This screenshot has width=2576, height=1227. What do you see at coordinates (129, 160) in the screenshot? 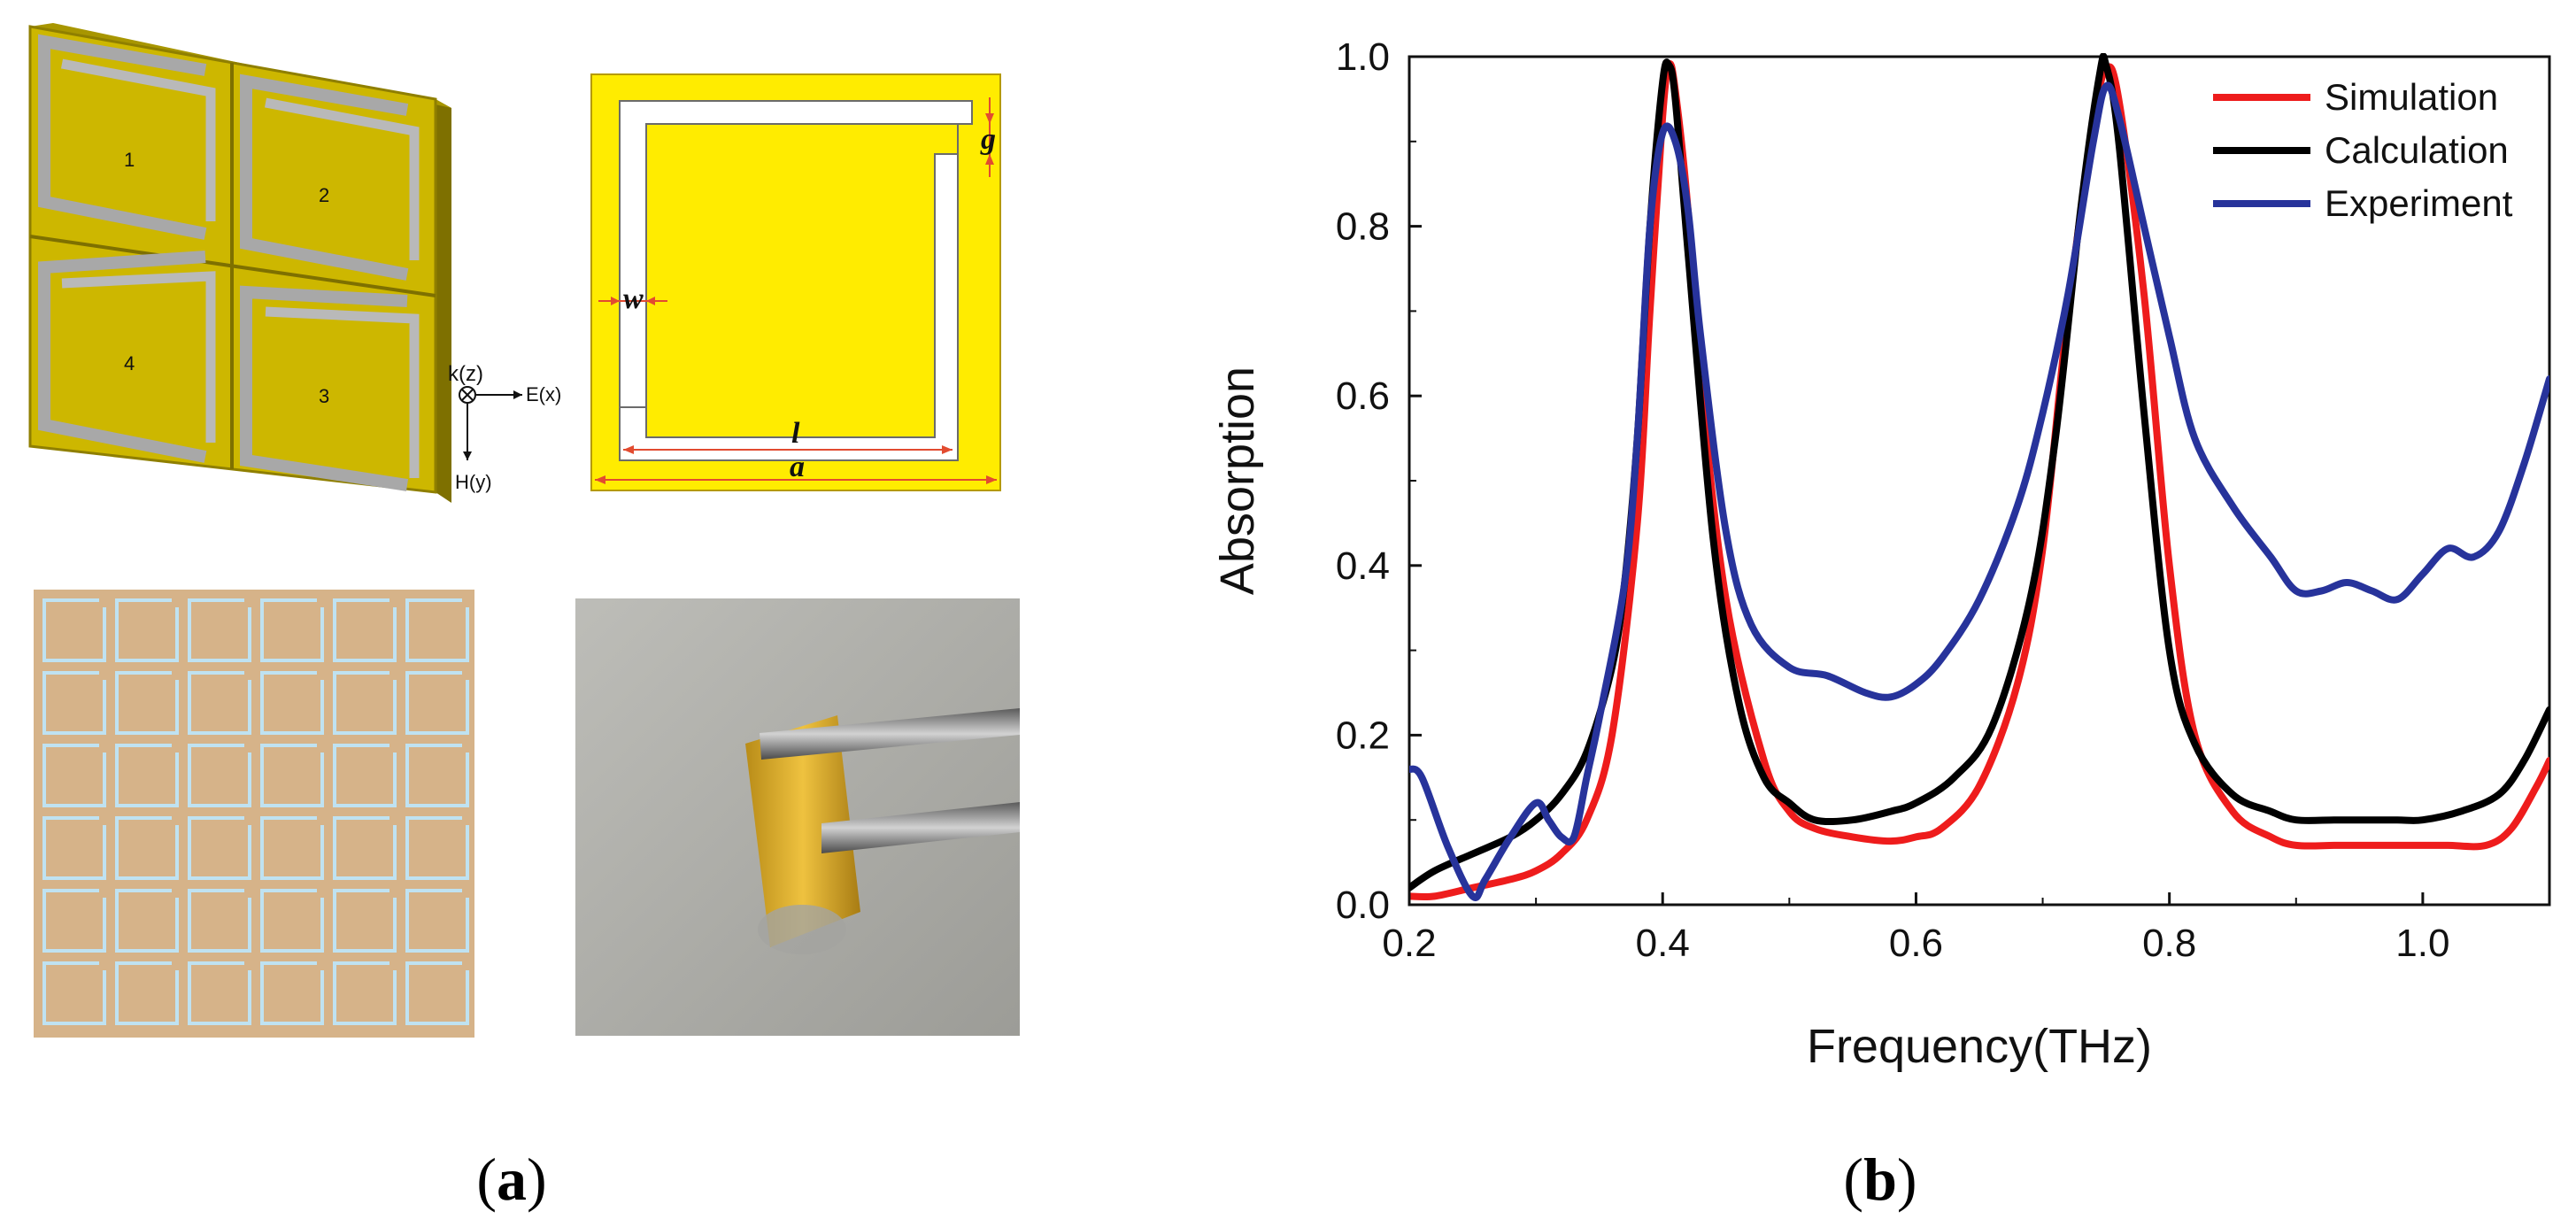
I see `cell-number-1: 1` at bounding box center [129, 160].